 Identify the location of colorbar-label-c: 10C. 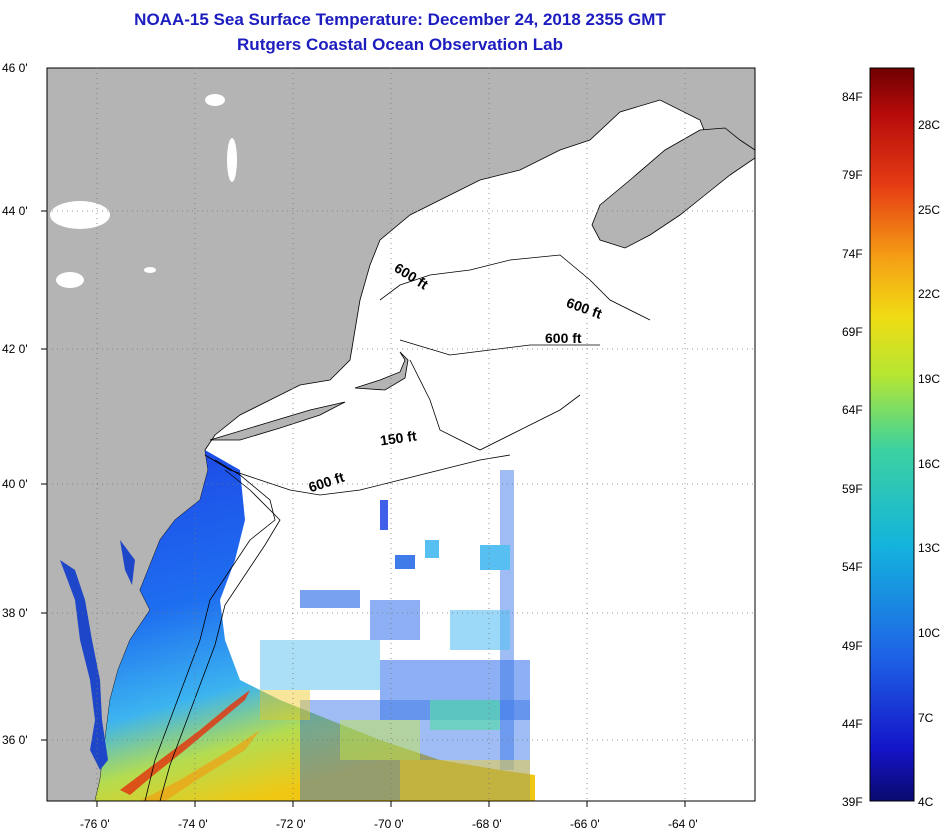
(929, 633).